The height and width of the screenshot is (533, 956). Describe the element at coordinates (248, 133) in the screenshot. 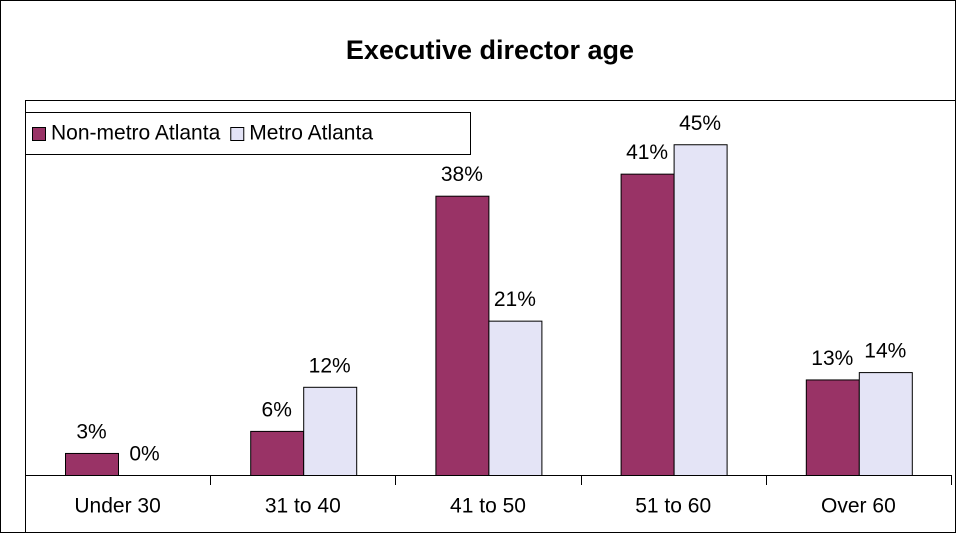

I see `legend` at that location.